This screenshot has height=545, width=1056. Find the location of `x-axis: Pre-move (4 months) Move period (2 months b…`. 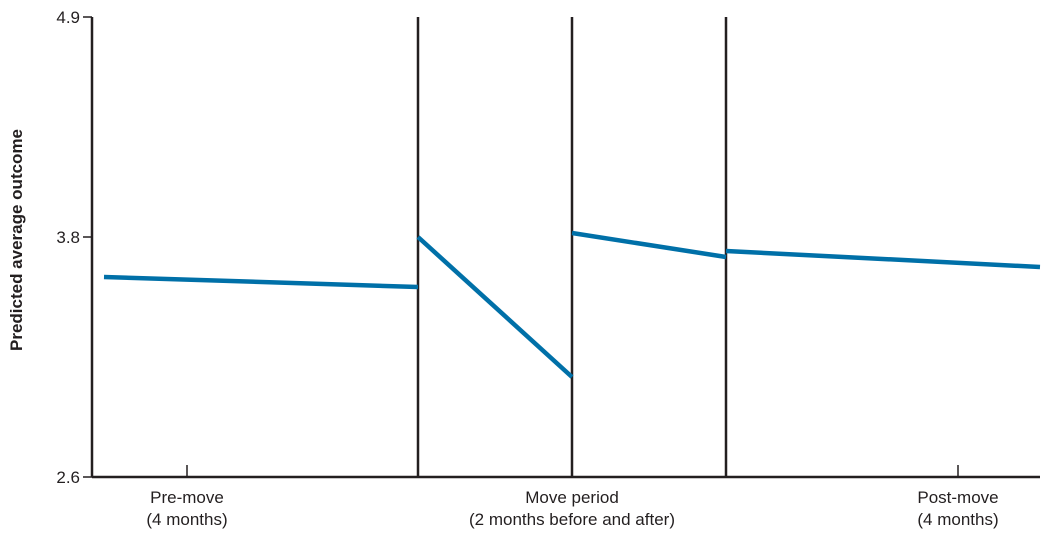

x-axis: Pre-move (4 months) Move period (2 months b… is located at coordinates (572, 497).